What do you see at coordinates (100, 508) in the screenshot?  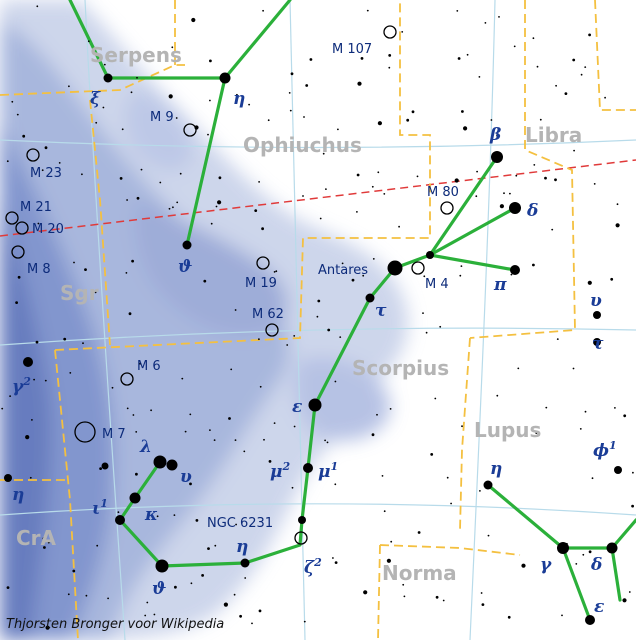 I see `label-iota1: ι1` at bounding box center [100, 508].